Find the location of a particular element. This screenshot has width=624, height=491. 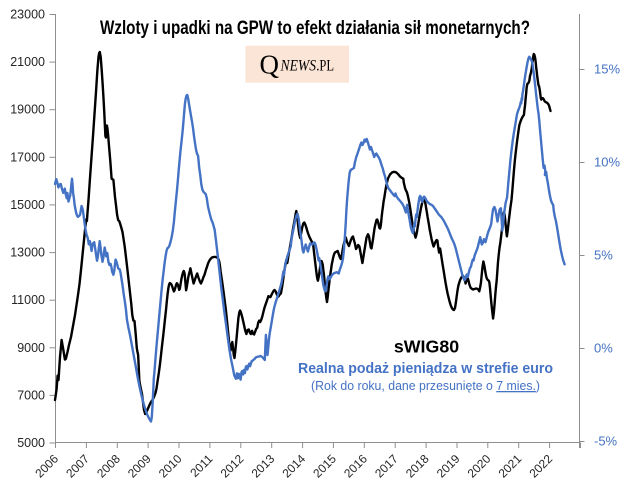

svg-text: Q is located at coordinates (270, 65).